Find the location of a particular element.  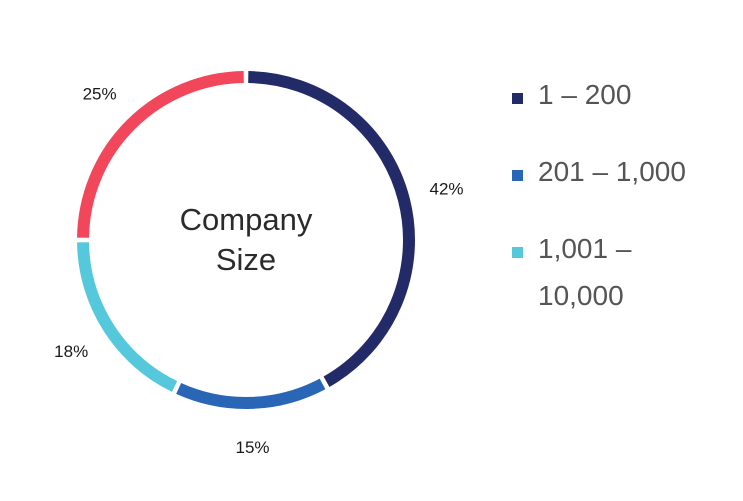

slice-percent-label: 18% is located at coordinates (71, 351).